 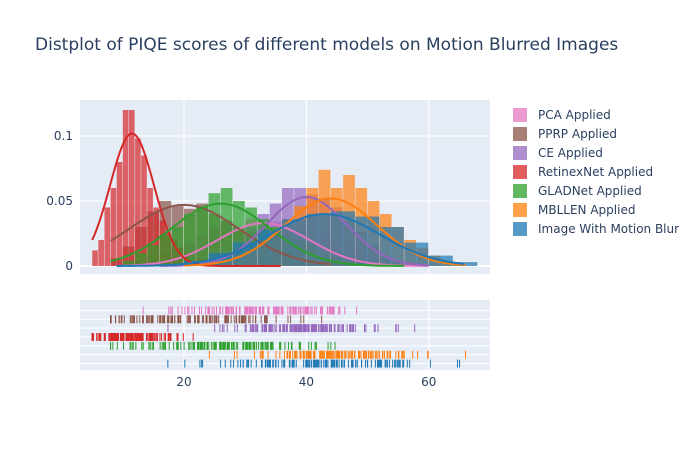 I want to click on y-tick-label: 0.05, so click(x=59, y=201).